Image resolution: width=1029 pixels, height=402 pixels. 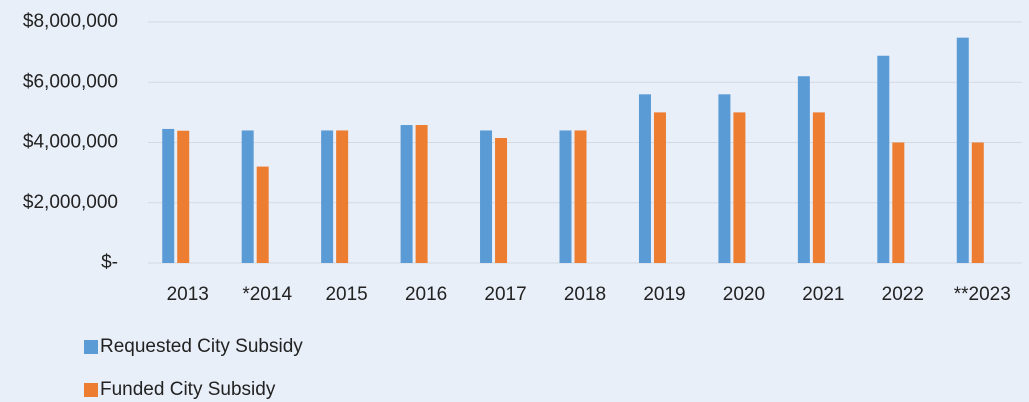 What do you see at coordinates (109, 262) in the screenshot?
I see `y-tick-label: $-` at bounding box center [109, 262].